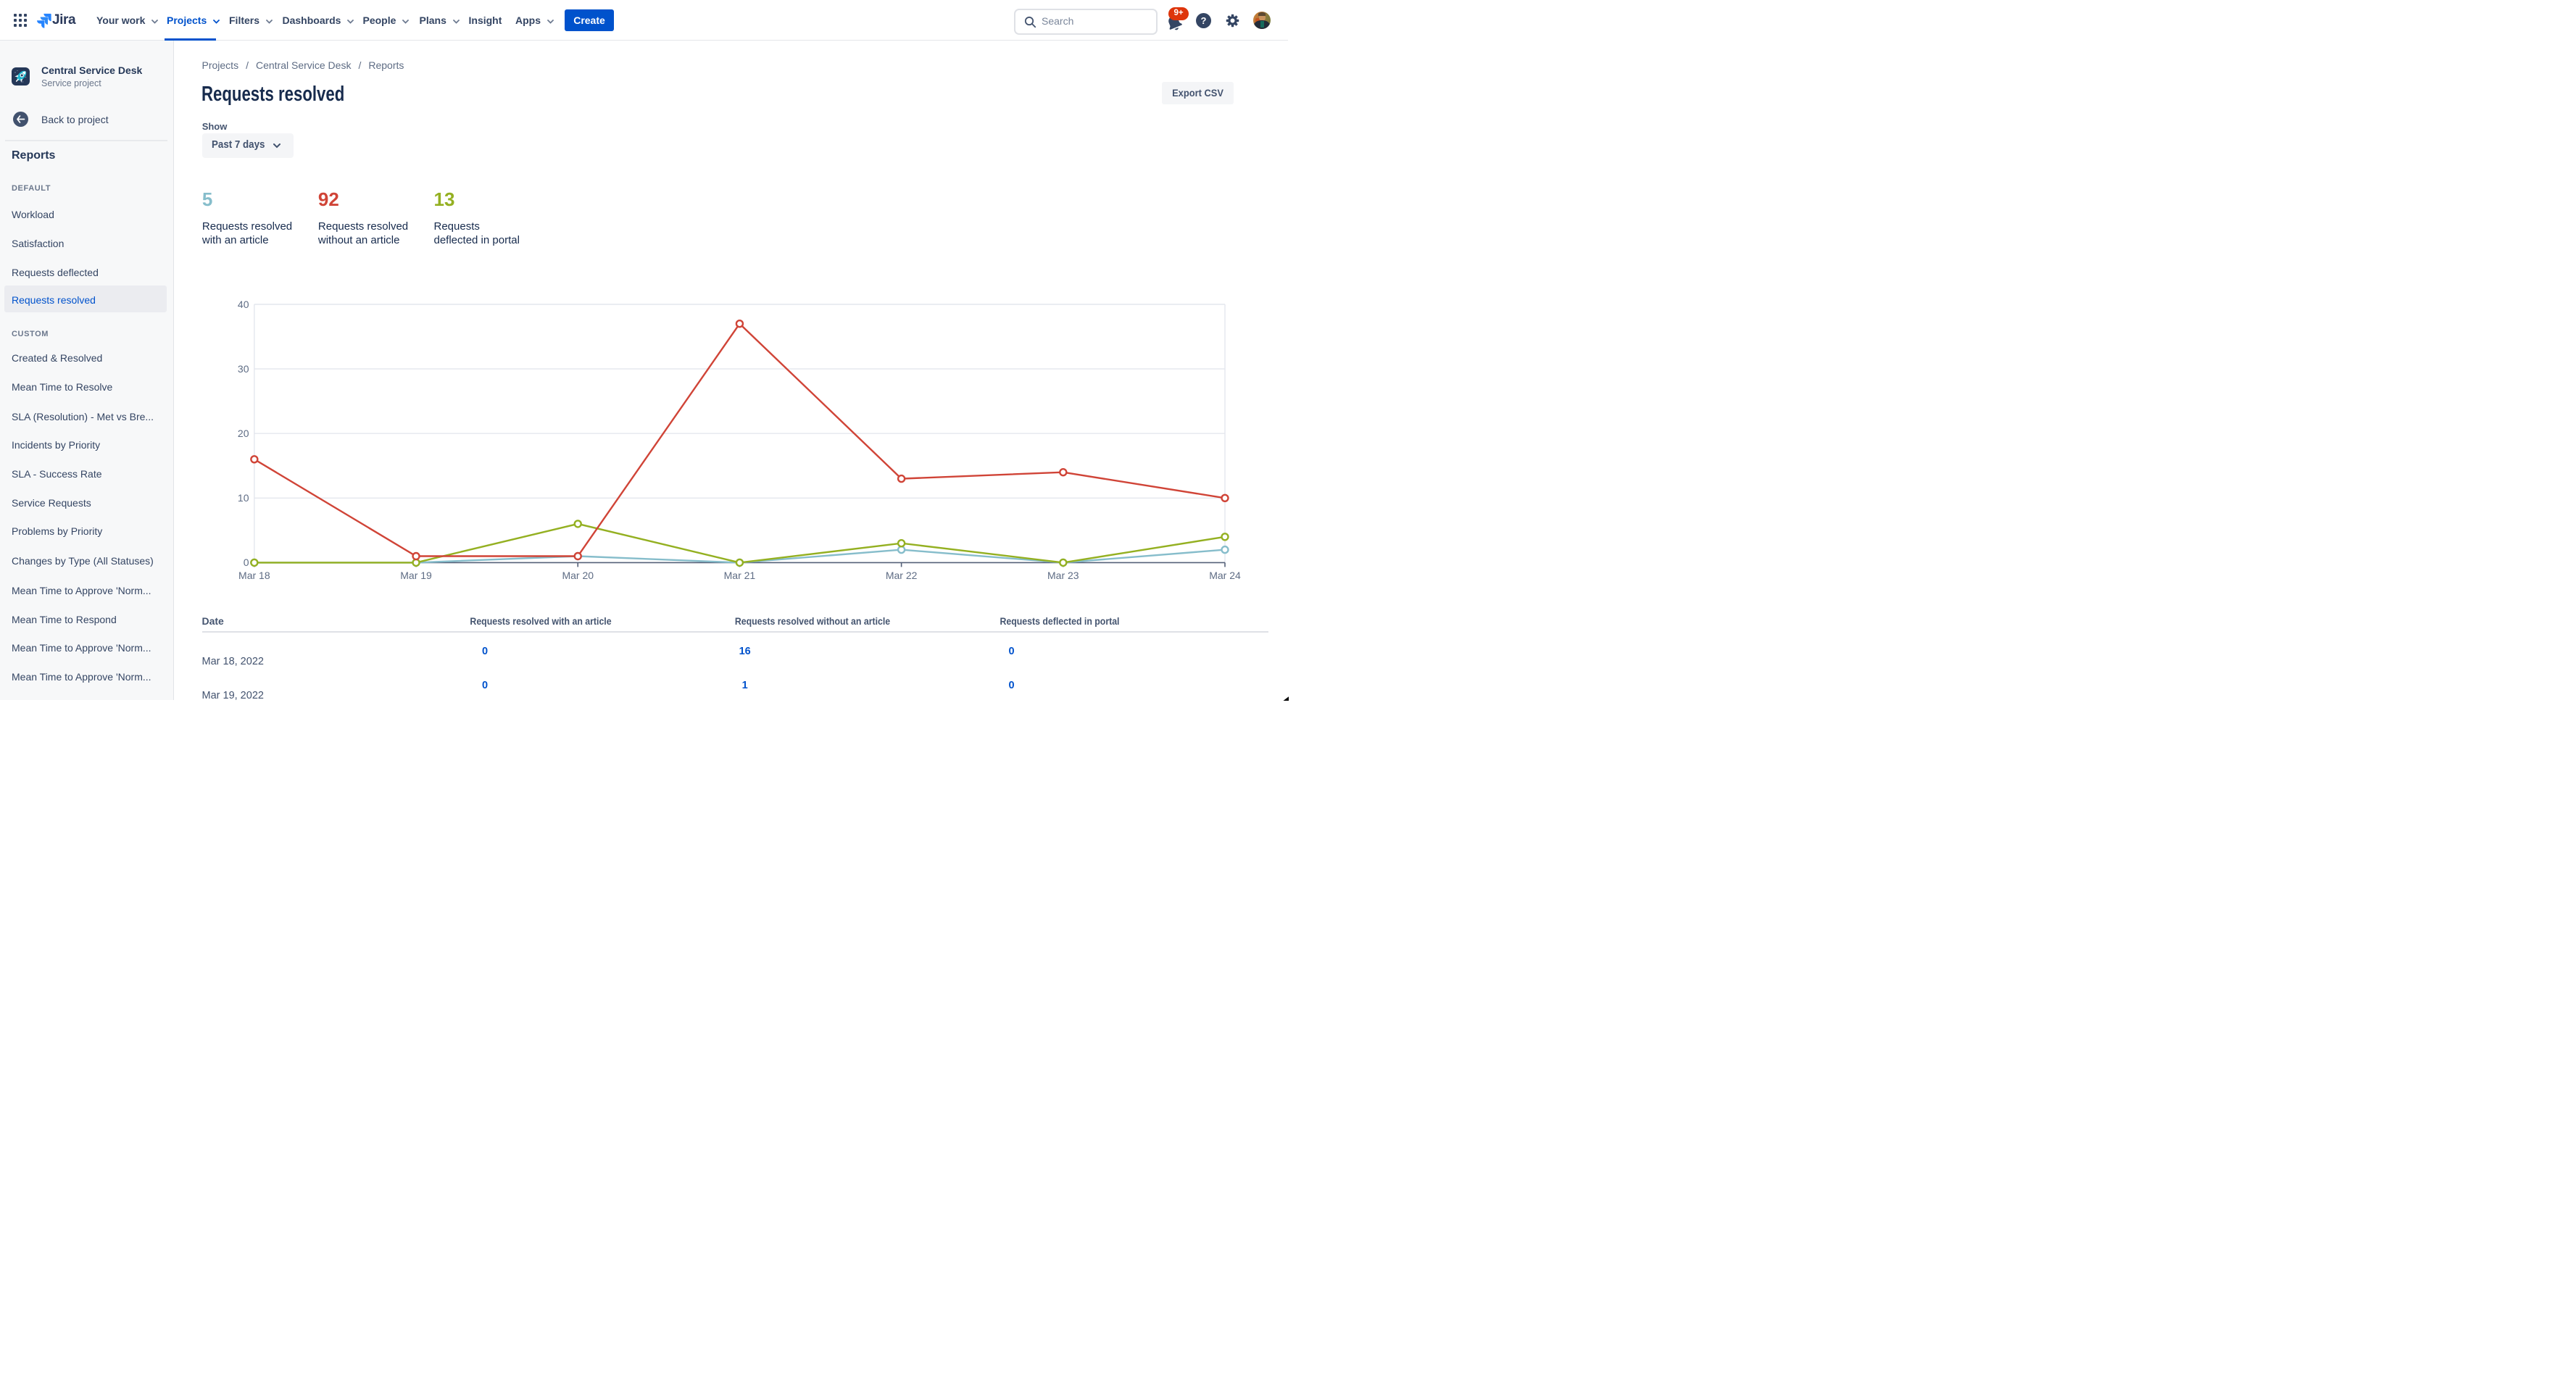  Describe the element at coordinates (243, 304) in the screenshot. I see `svg-text: 40` at that location.